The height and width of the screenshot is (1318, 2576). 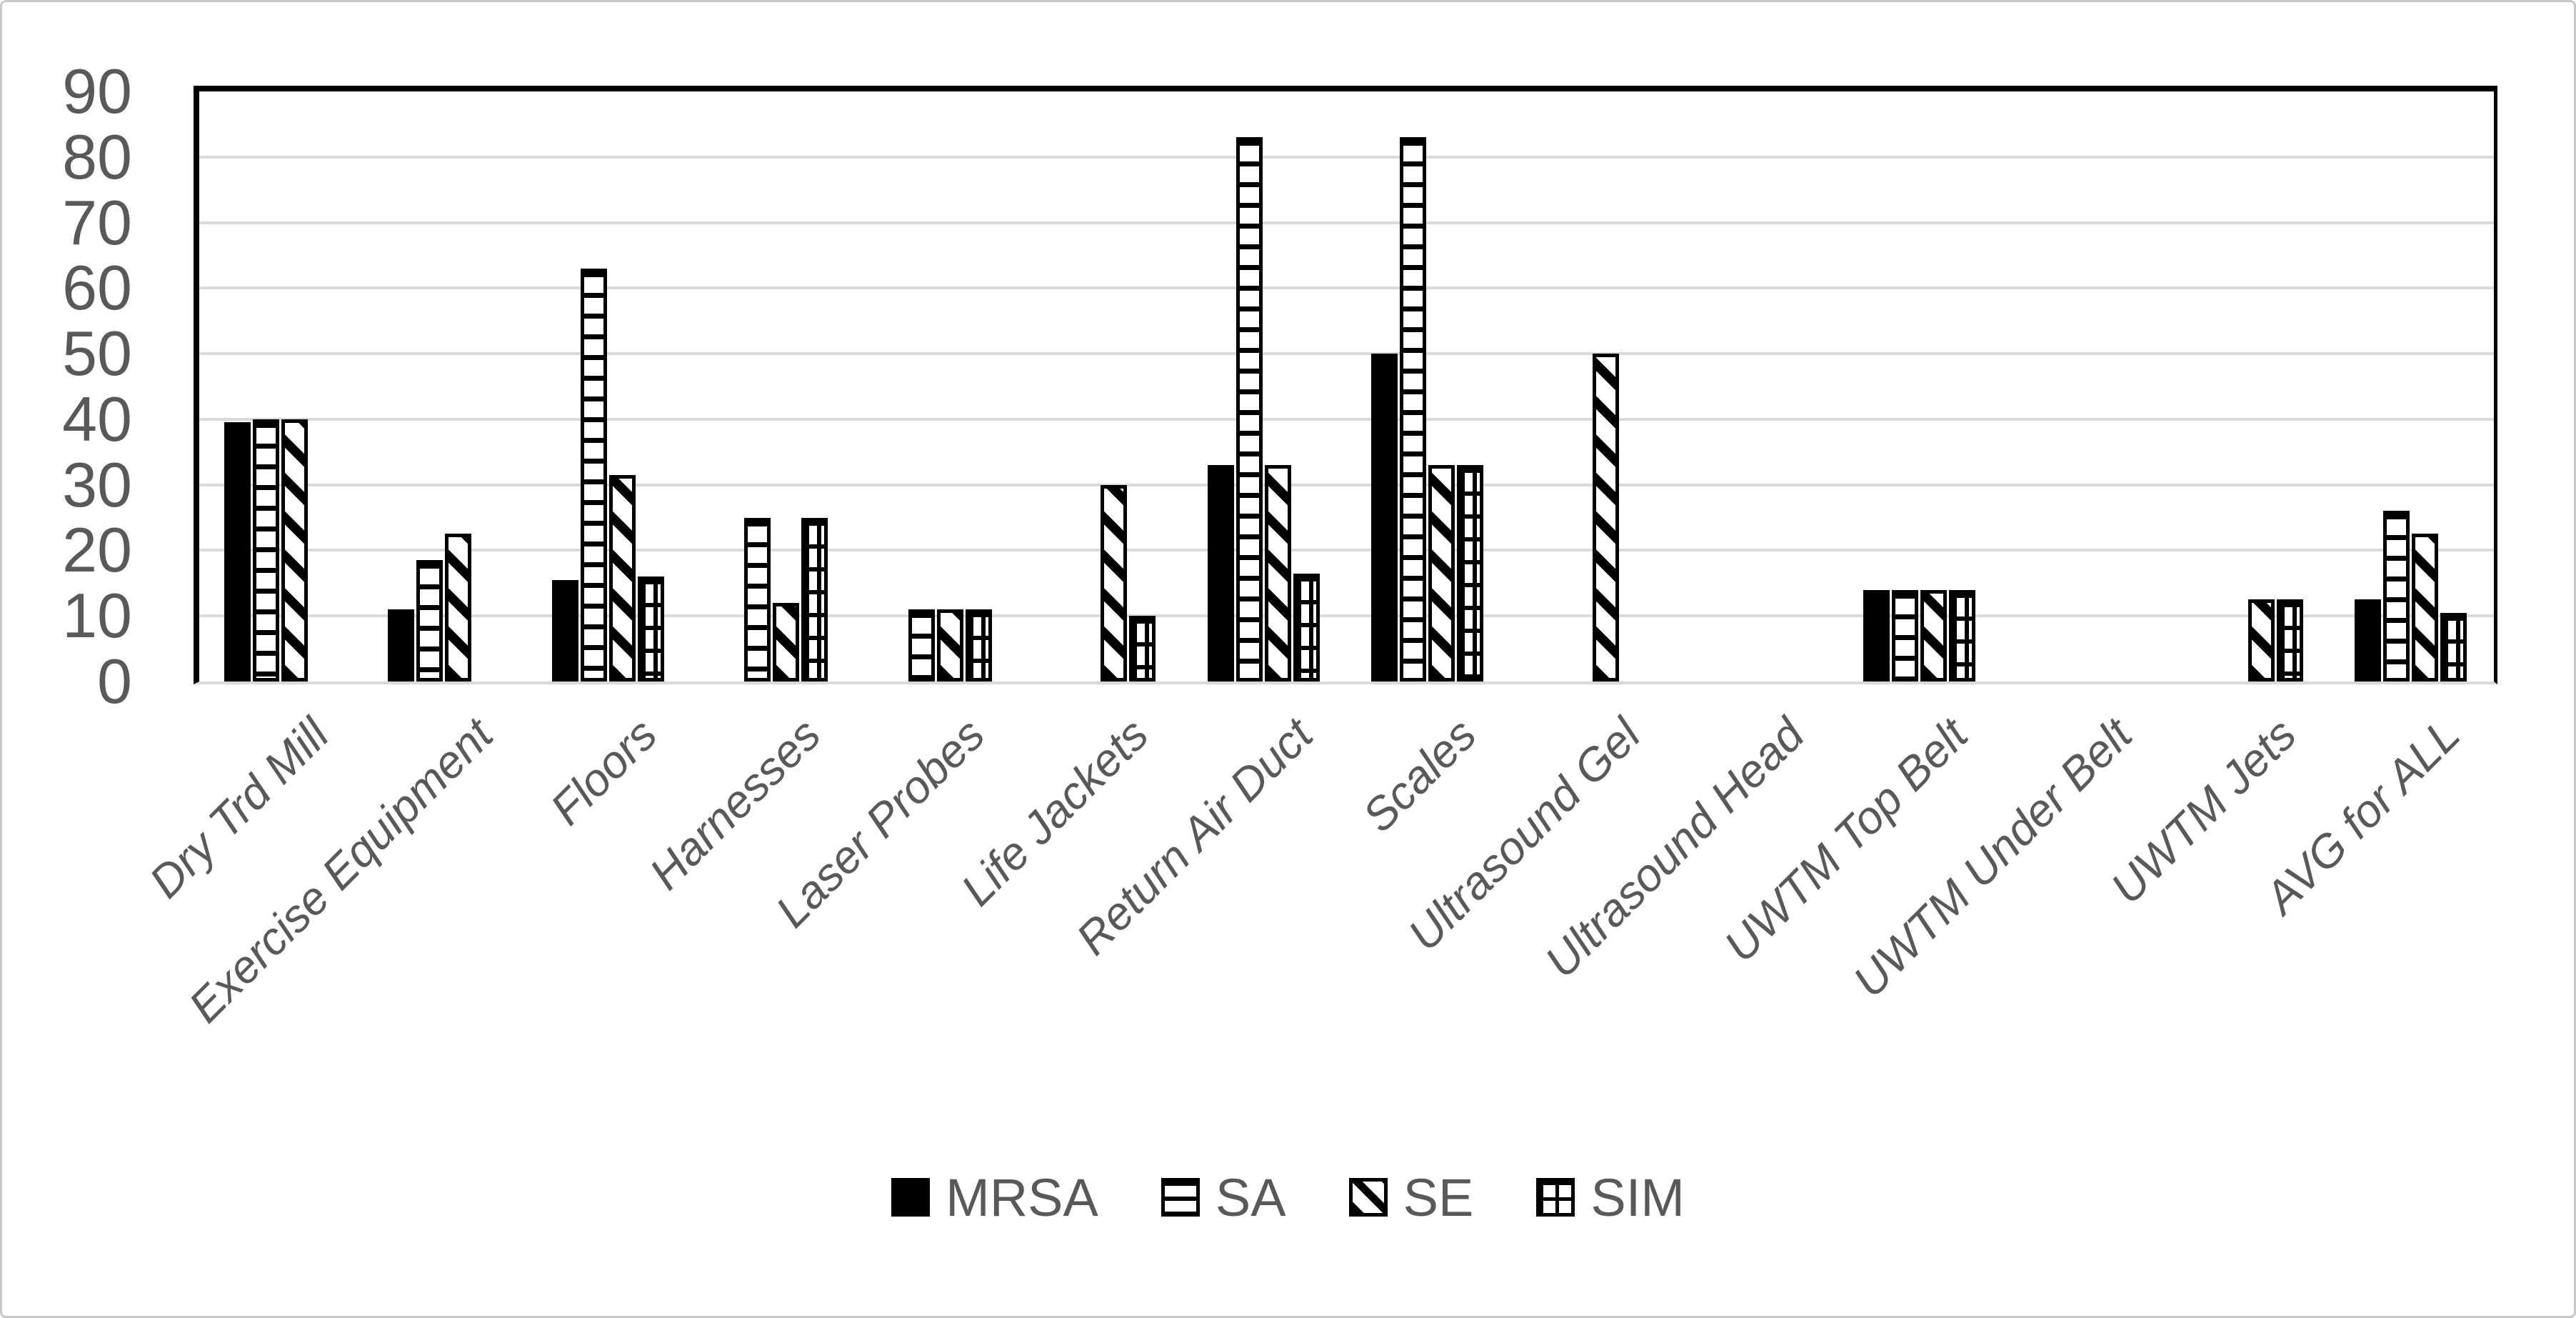 I want to click on legend-item-sa: SA, so click(x=1223, y=1197).